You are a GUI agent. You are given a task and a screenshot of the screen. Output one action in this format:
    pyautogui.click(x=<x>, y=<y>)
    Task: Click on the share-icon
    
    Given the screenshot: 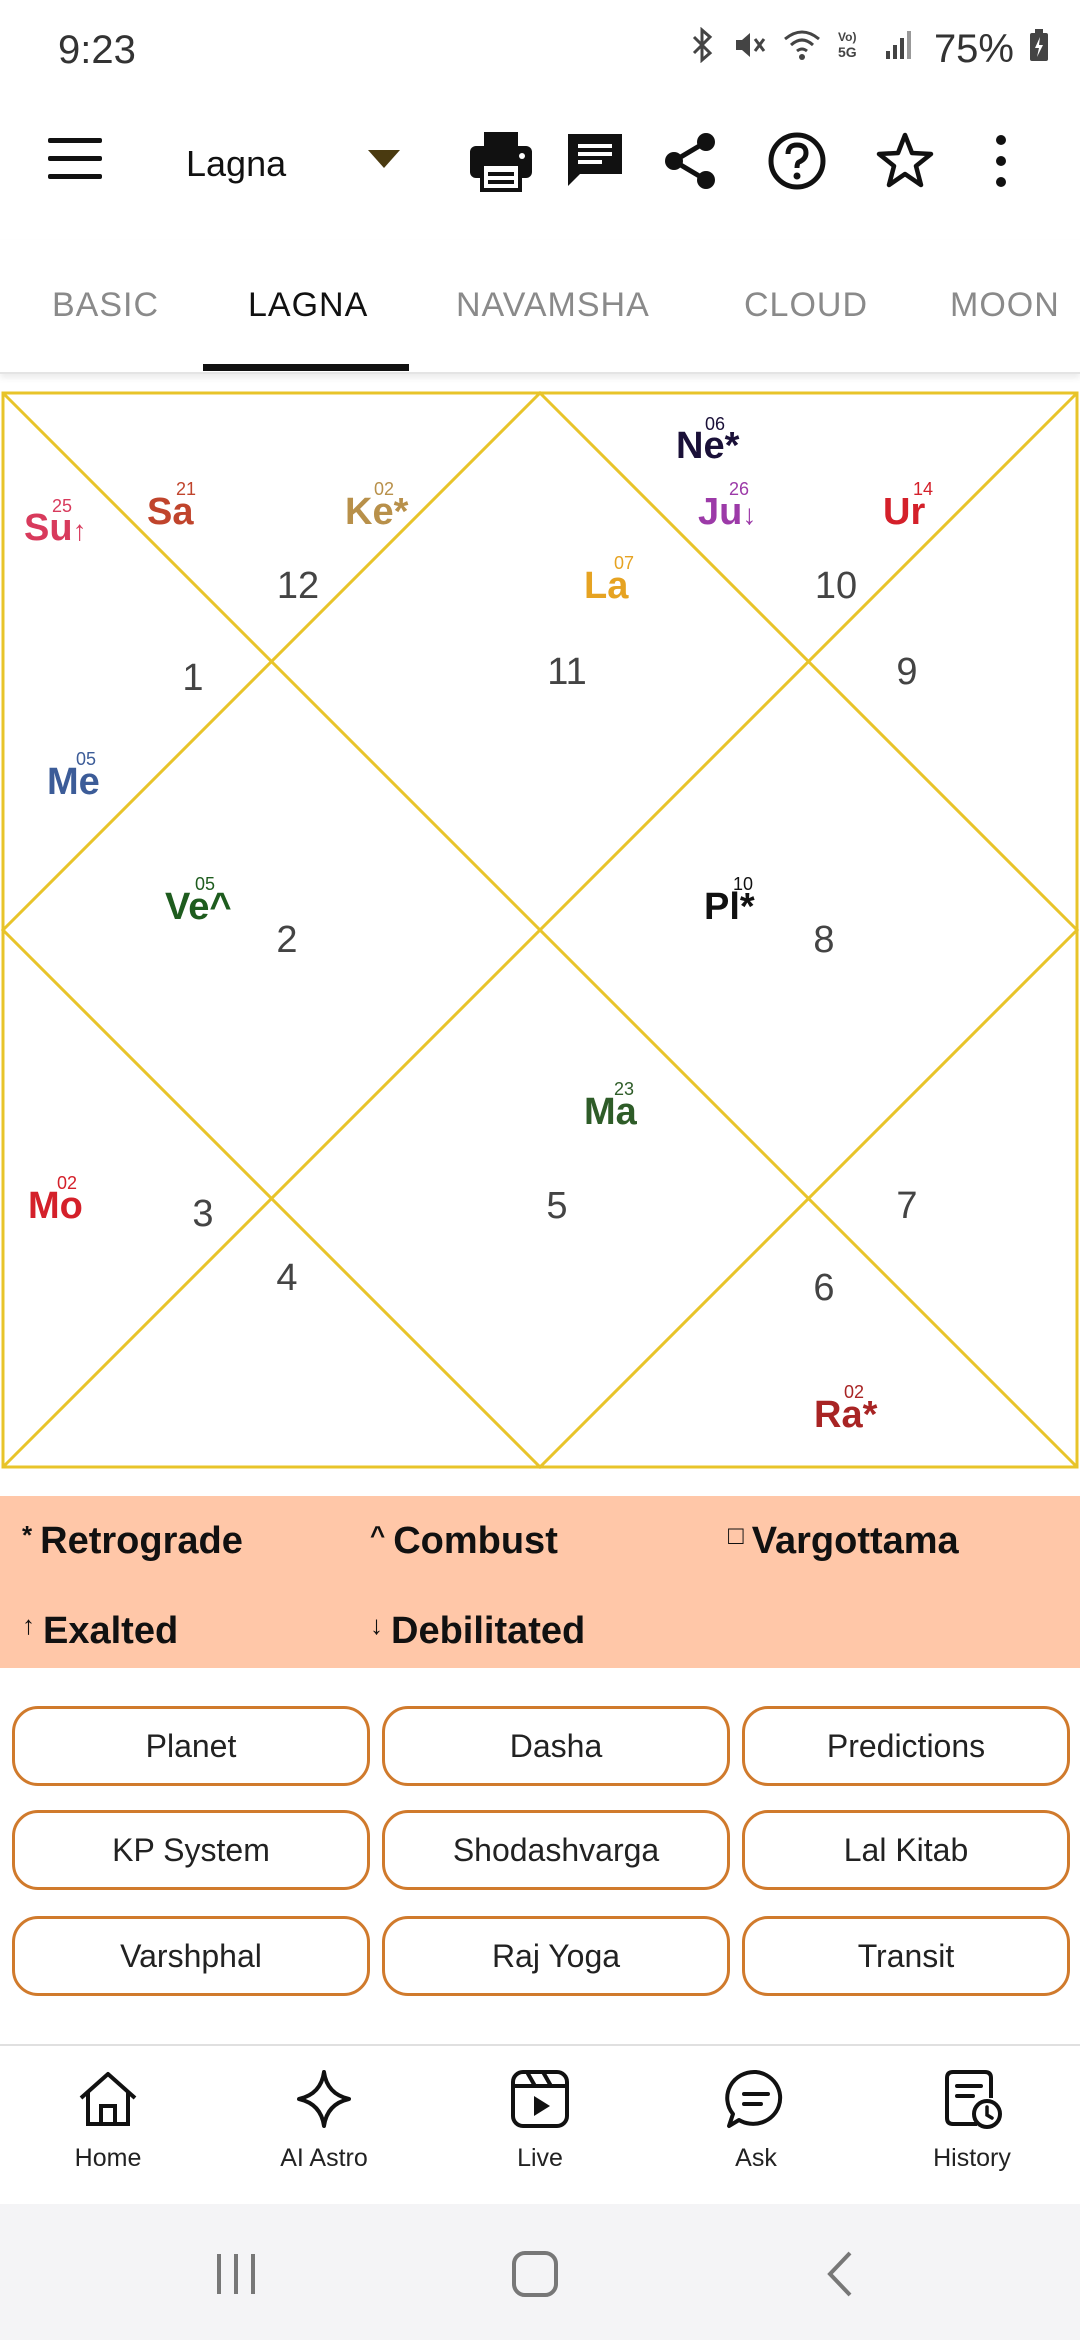 What is the action you would take?
    pyautogui.click(x=691, y=161)
    